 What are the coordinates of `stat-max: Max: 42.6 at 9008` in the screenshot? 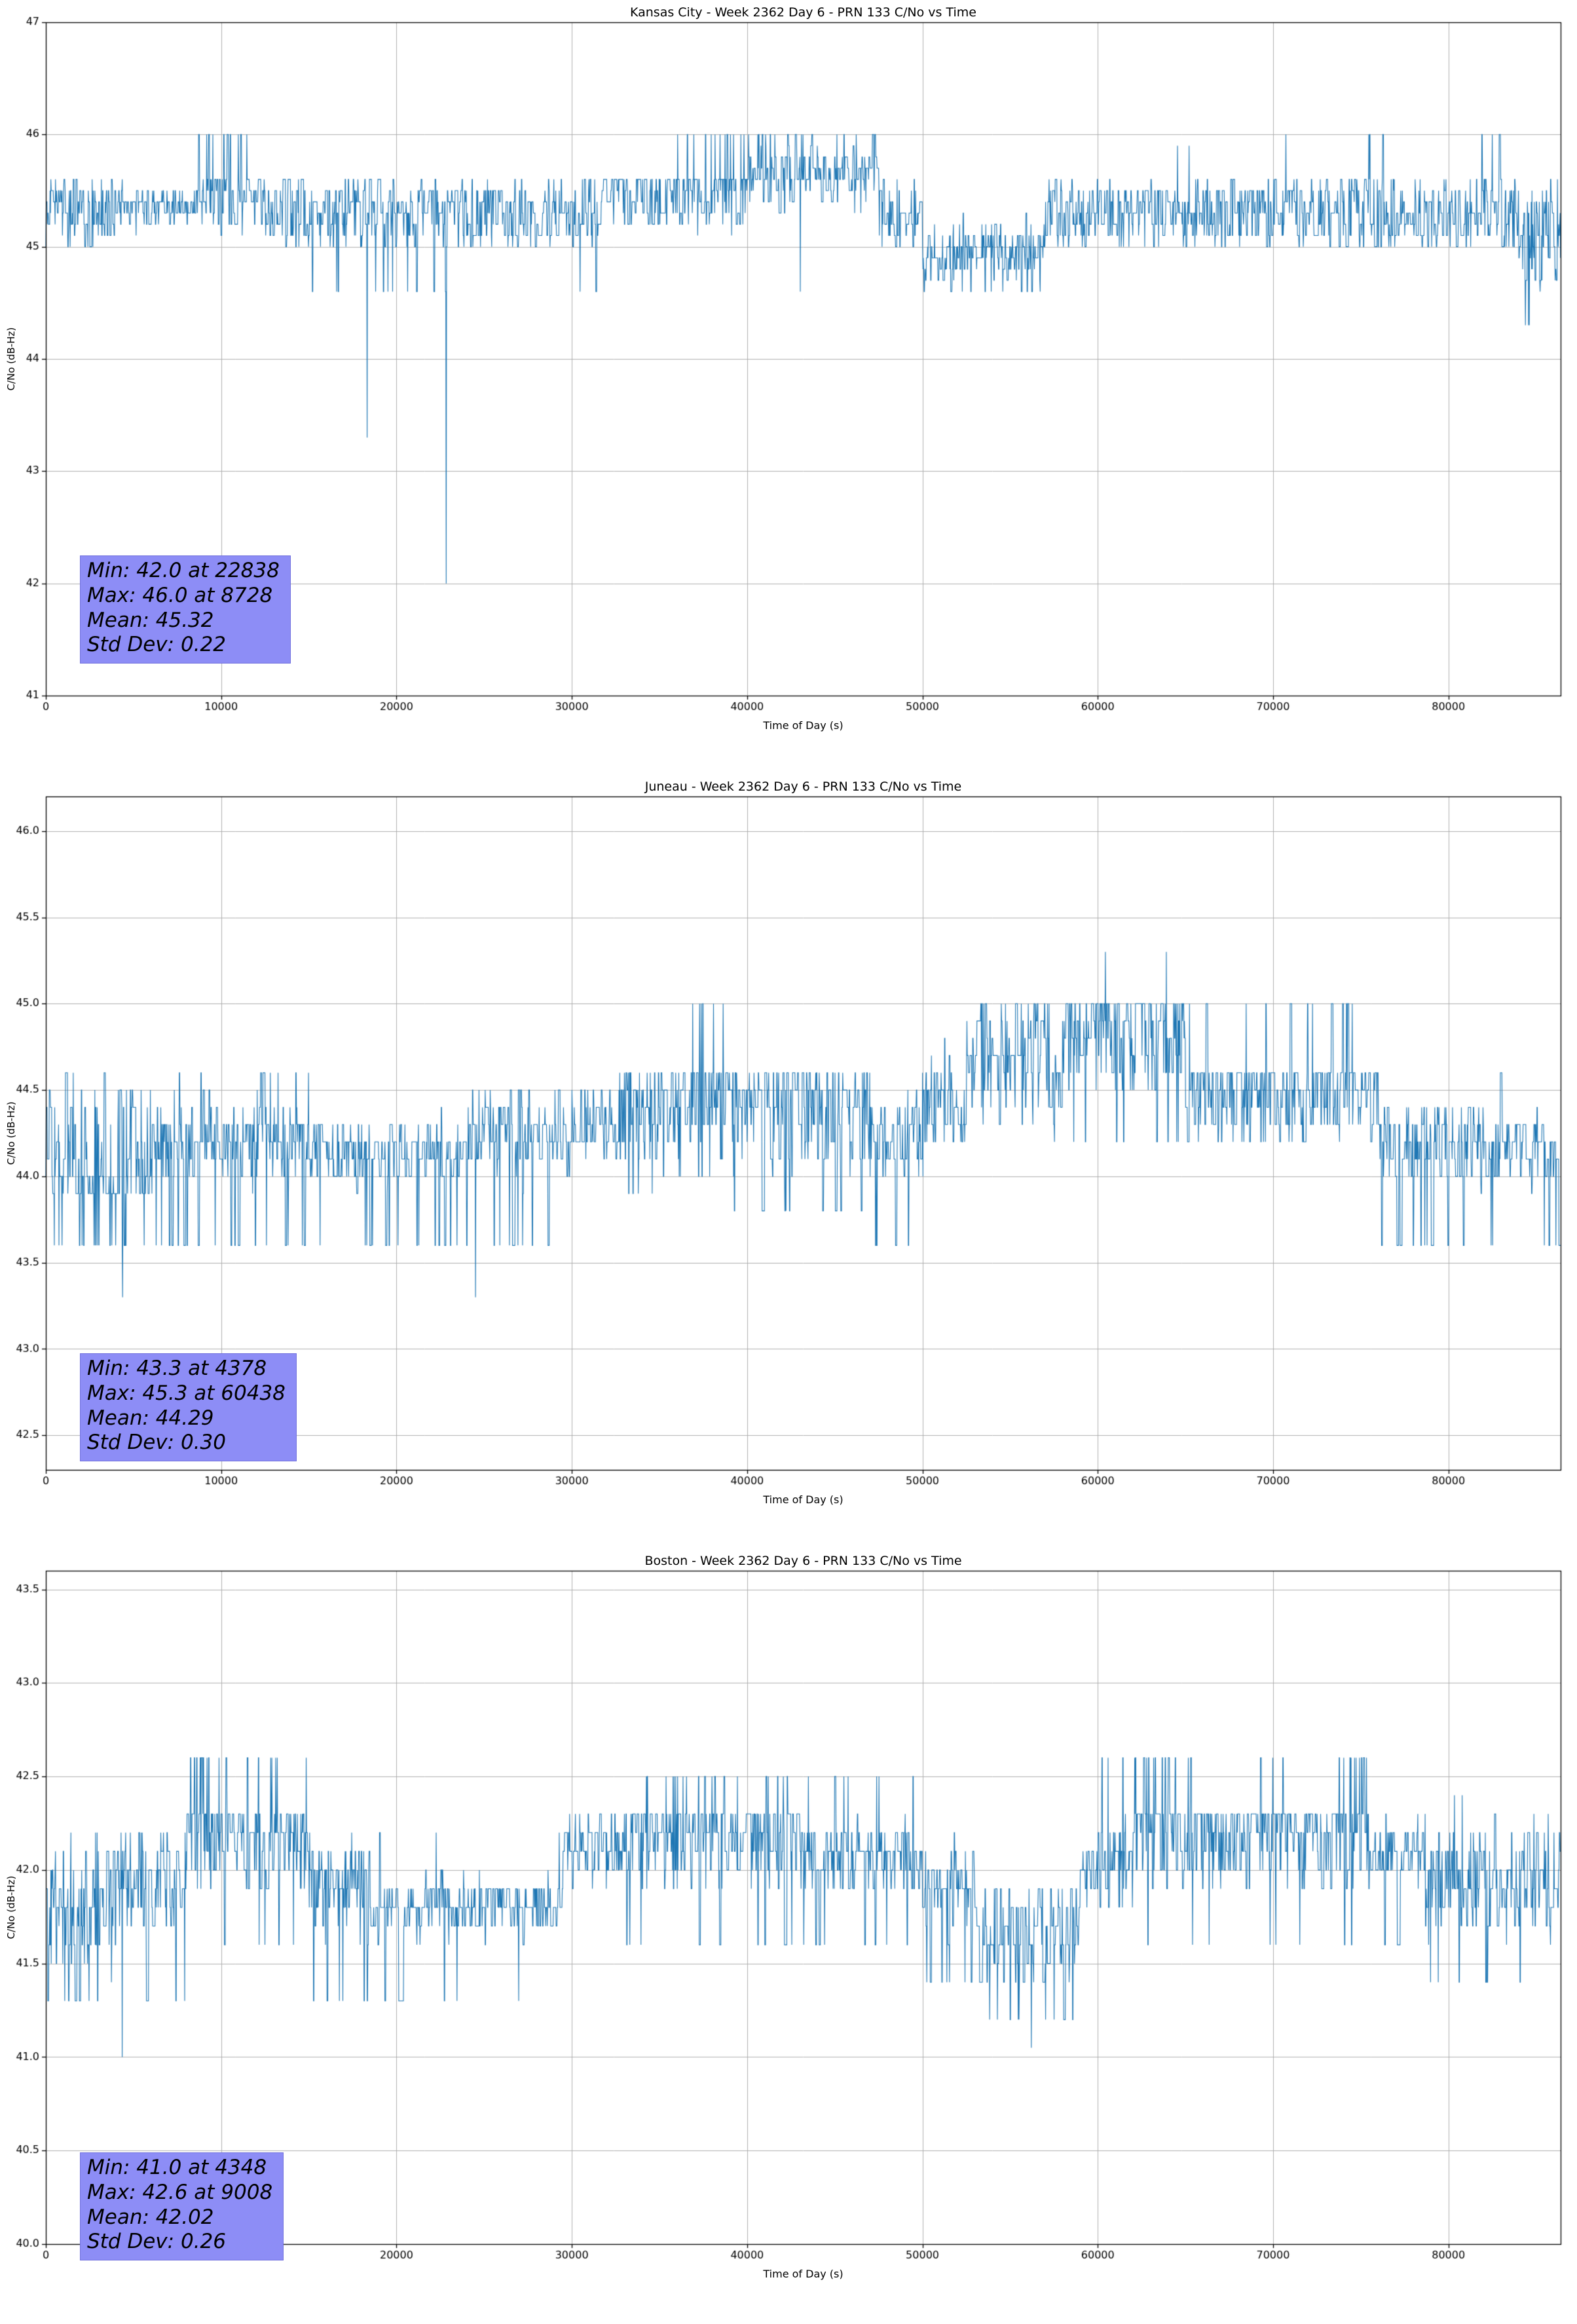 It's located at (180, 2192).